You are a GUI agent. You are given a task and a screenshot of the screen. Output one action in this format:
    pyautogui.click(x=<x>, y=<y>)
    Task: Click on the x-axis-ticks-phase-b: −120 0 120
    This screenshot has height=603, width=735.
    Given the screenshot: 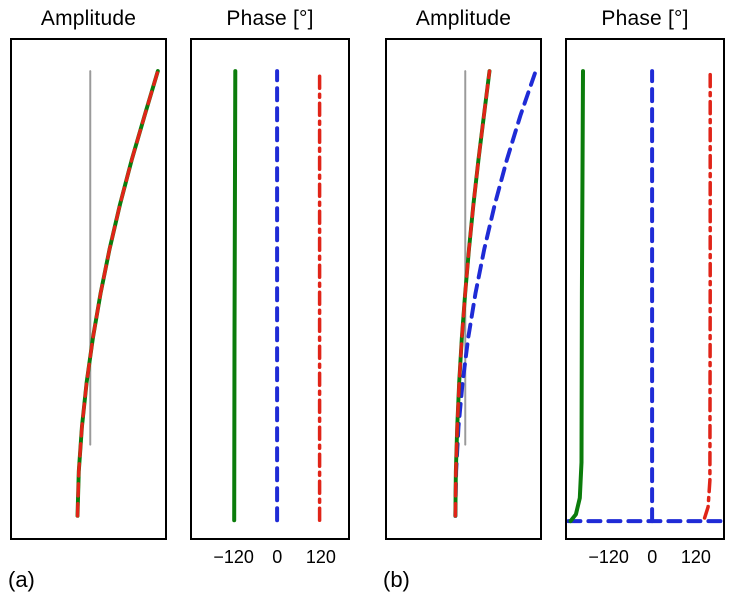 What is the action you would take?
    pyautogui.click(x=645, y=558)
    